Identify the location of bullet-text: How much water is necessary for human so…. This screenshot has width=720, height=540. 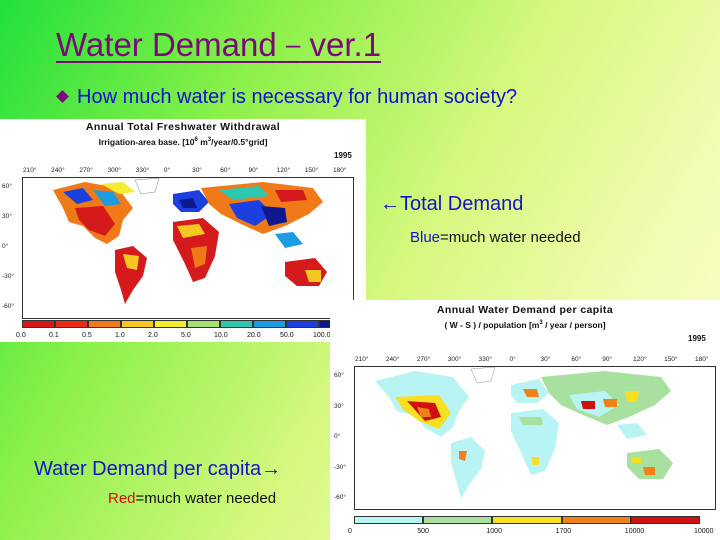
(297, 97).